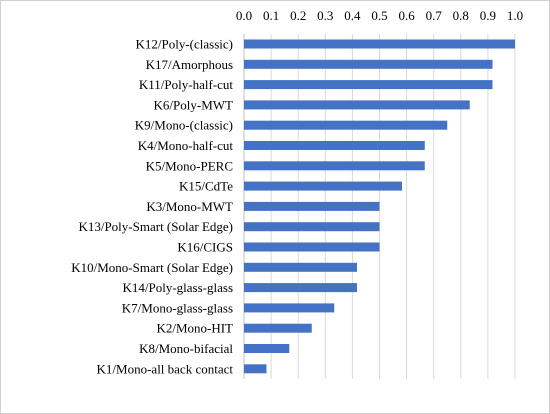  I want to click on category-label: K16/CIGS, so click(205, 247).